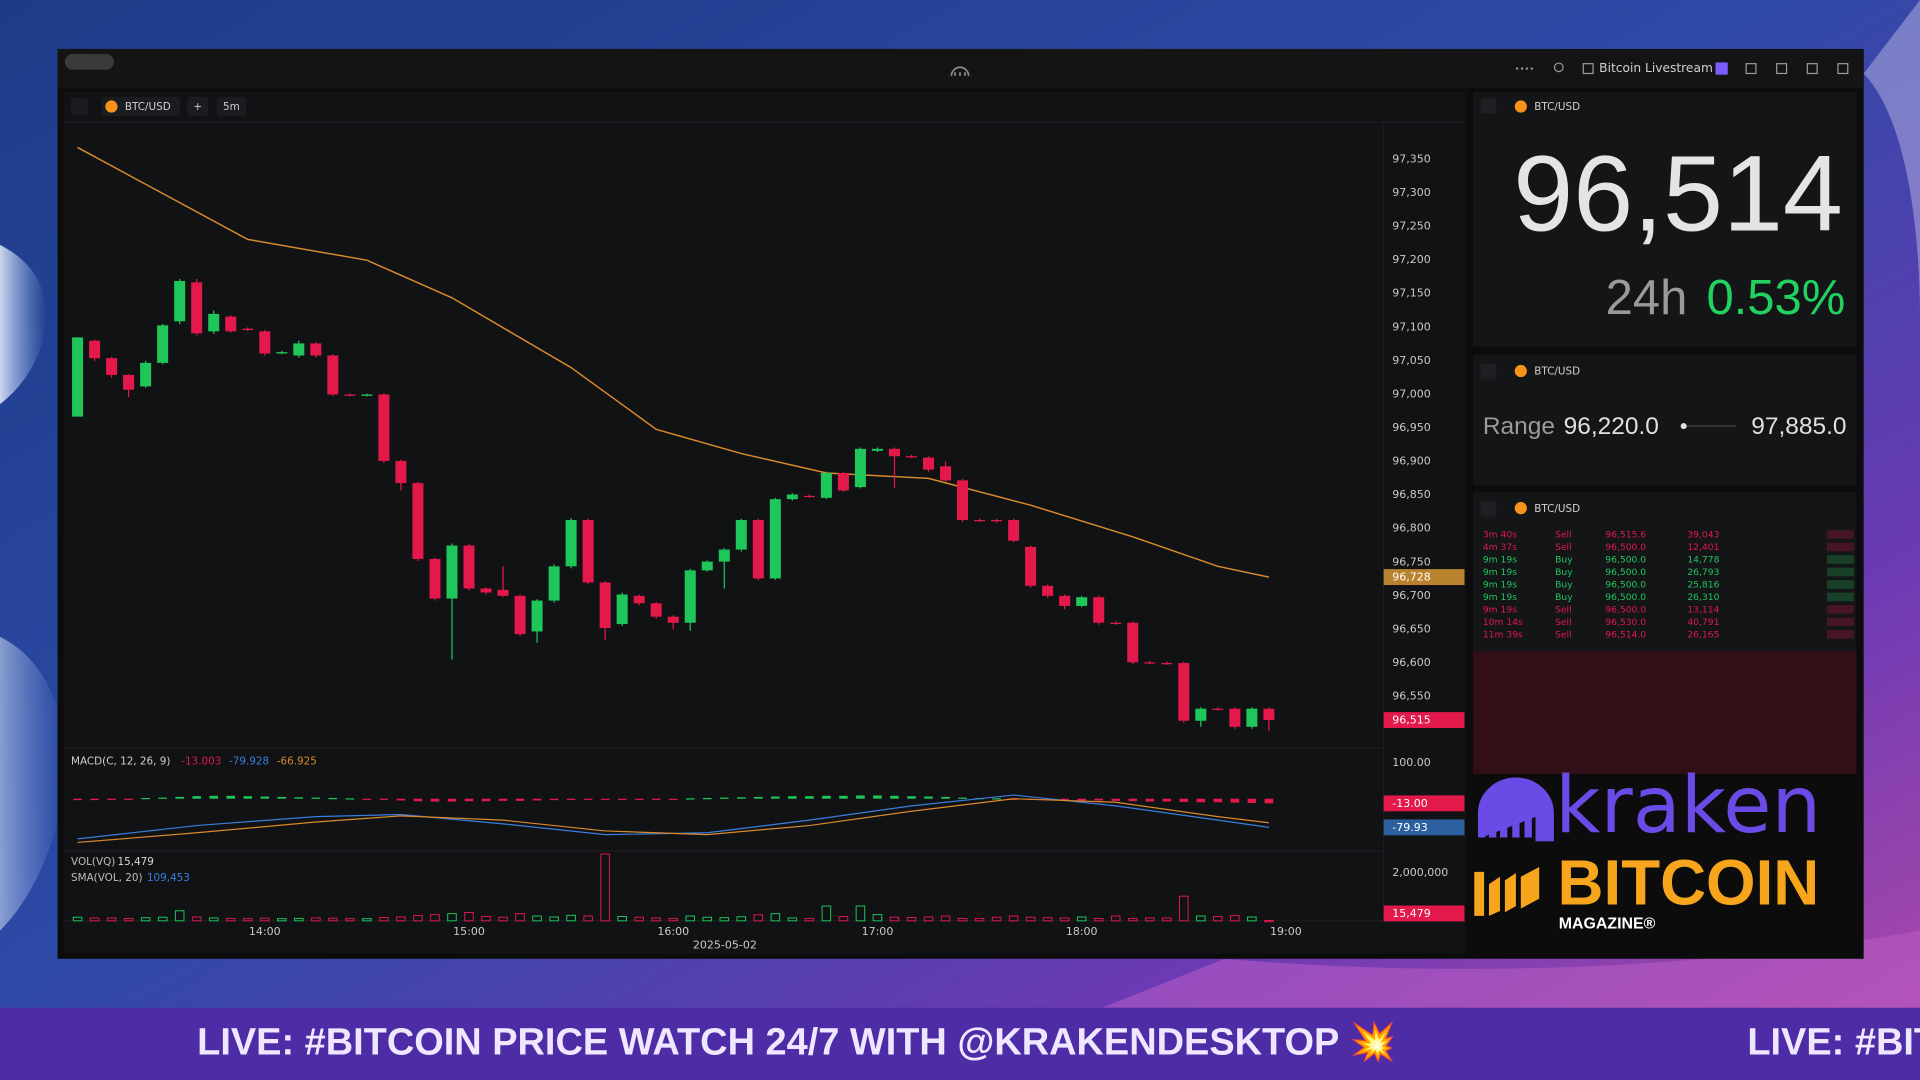  I want to click on y-tick-label: 96,700, so click(1411, 595).